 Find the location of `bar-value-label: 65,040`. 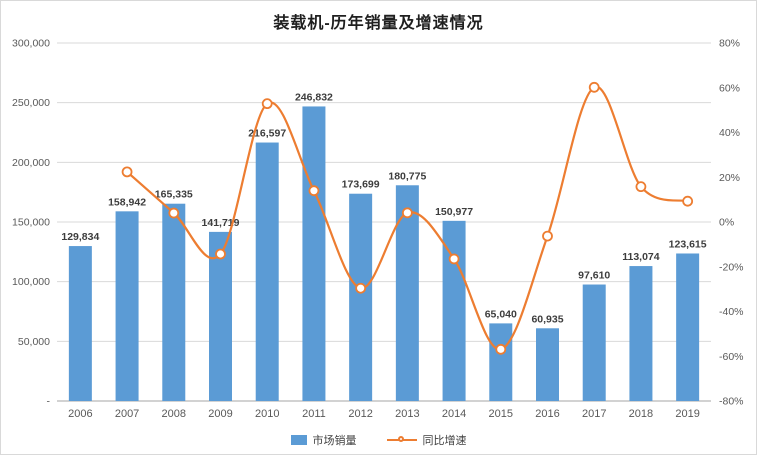

bar-value-label: 65,040 is located at coordinates (501, 314).